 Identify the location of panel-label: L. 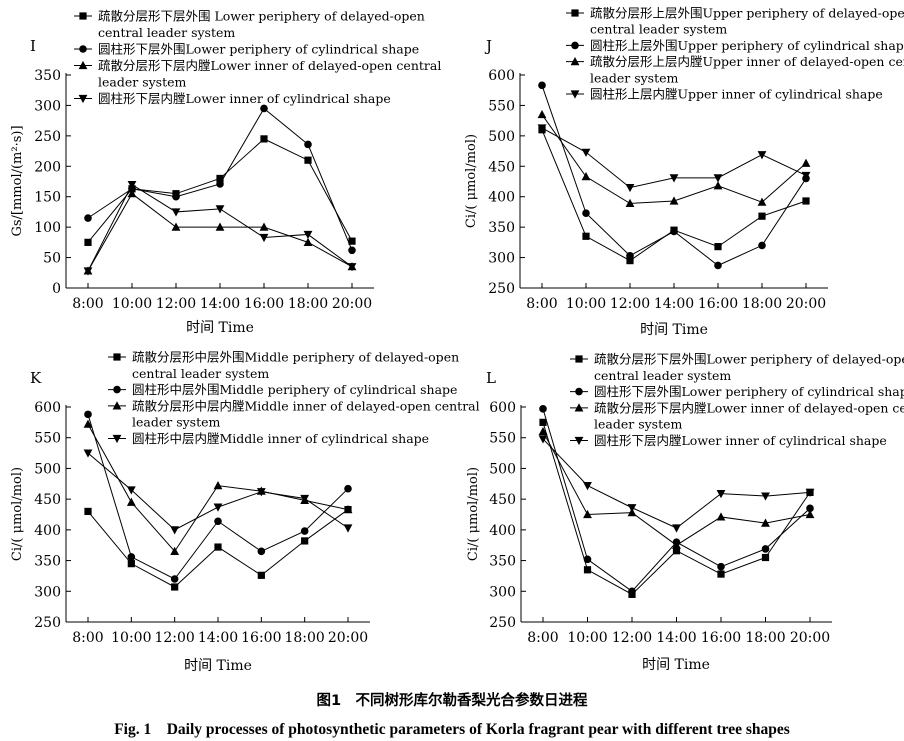
(491, 378).